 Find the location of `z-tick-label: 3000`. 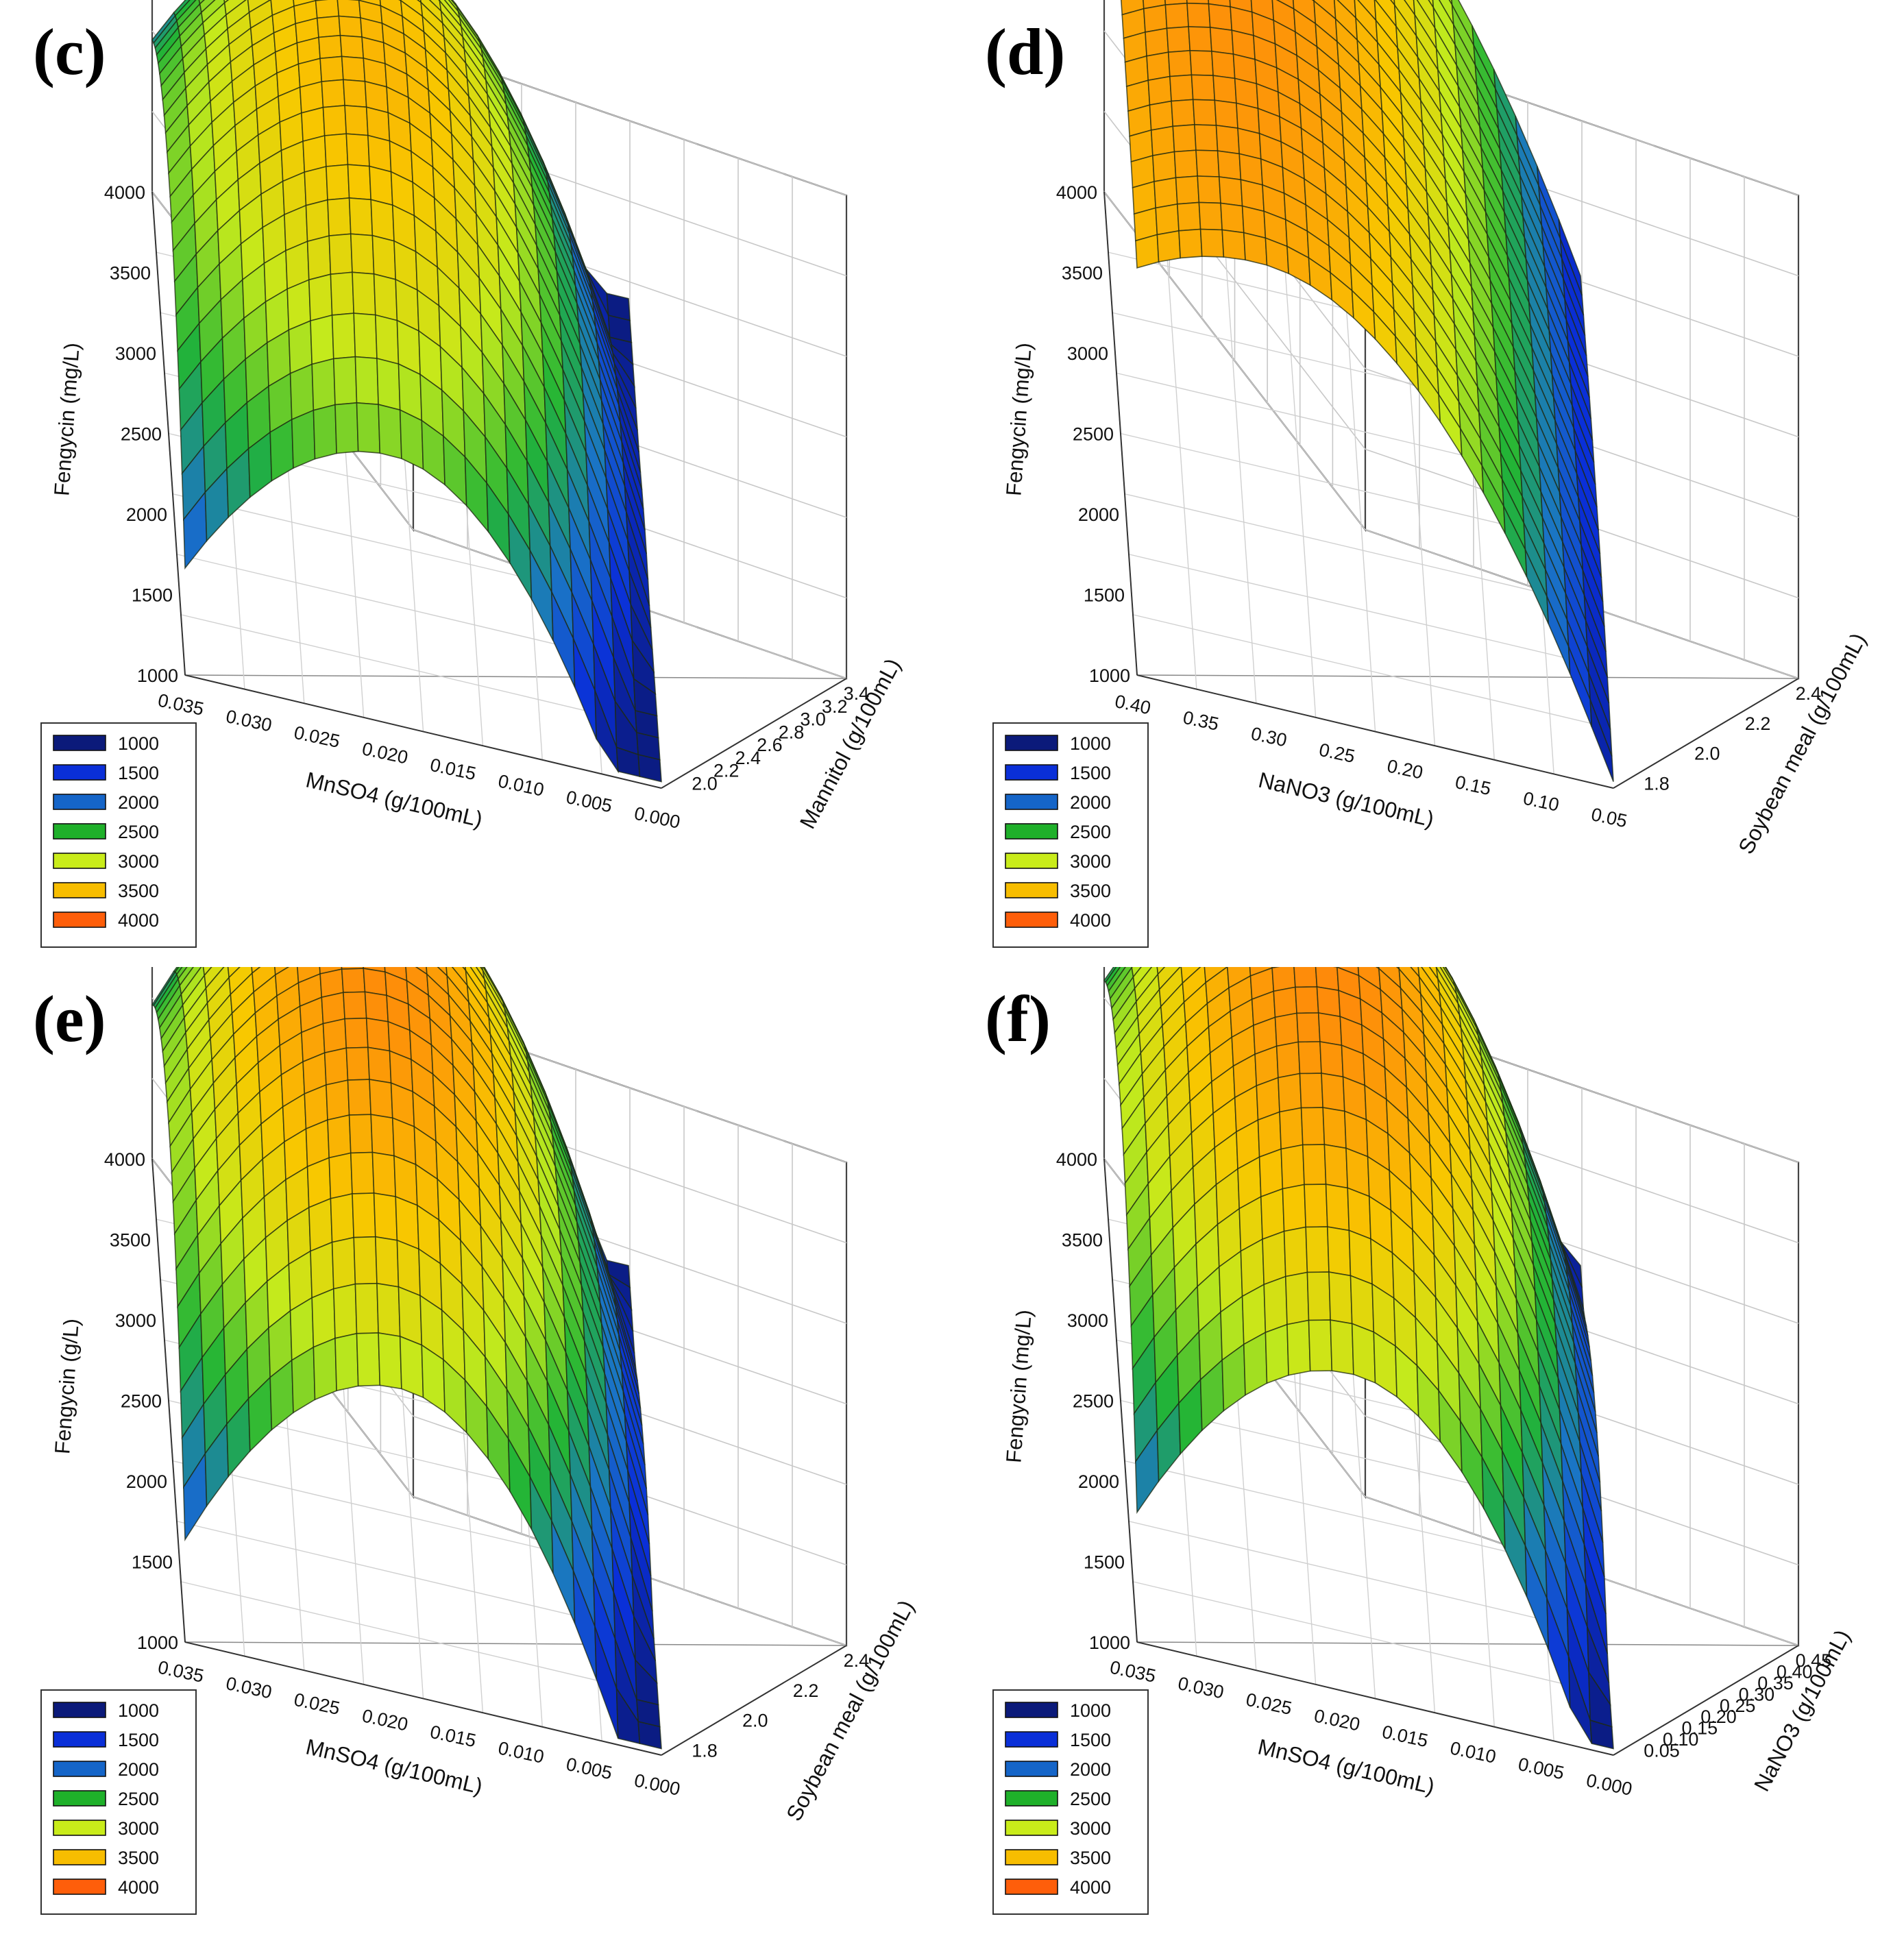

z-tick-label: 3000 is located at coordinates (1087, 1320).